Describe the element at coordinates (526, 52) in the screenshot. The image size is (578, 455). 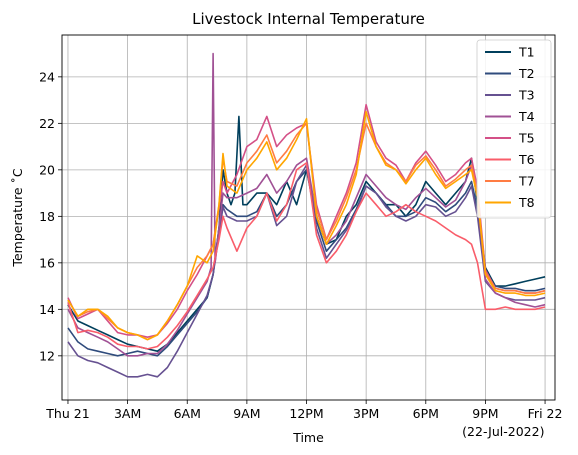
I see `legend-label-t1: T1` at that location.